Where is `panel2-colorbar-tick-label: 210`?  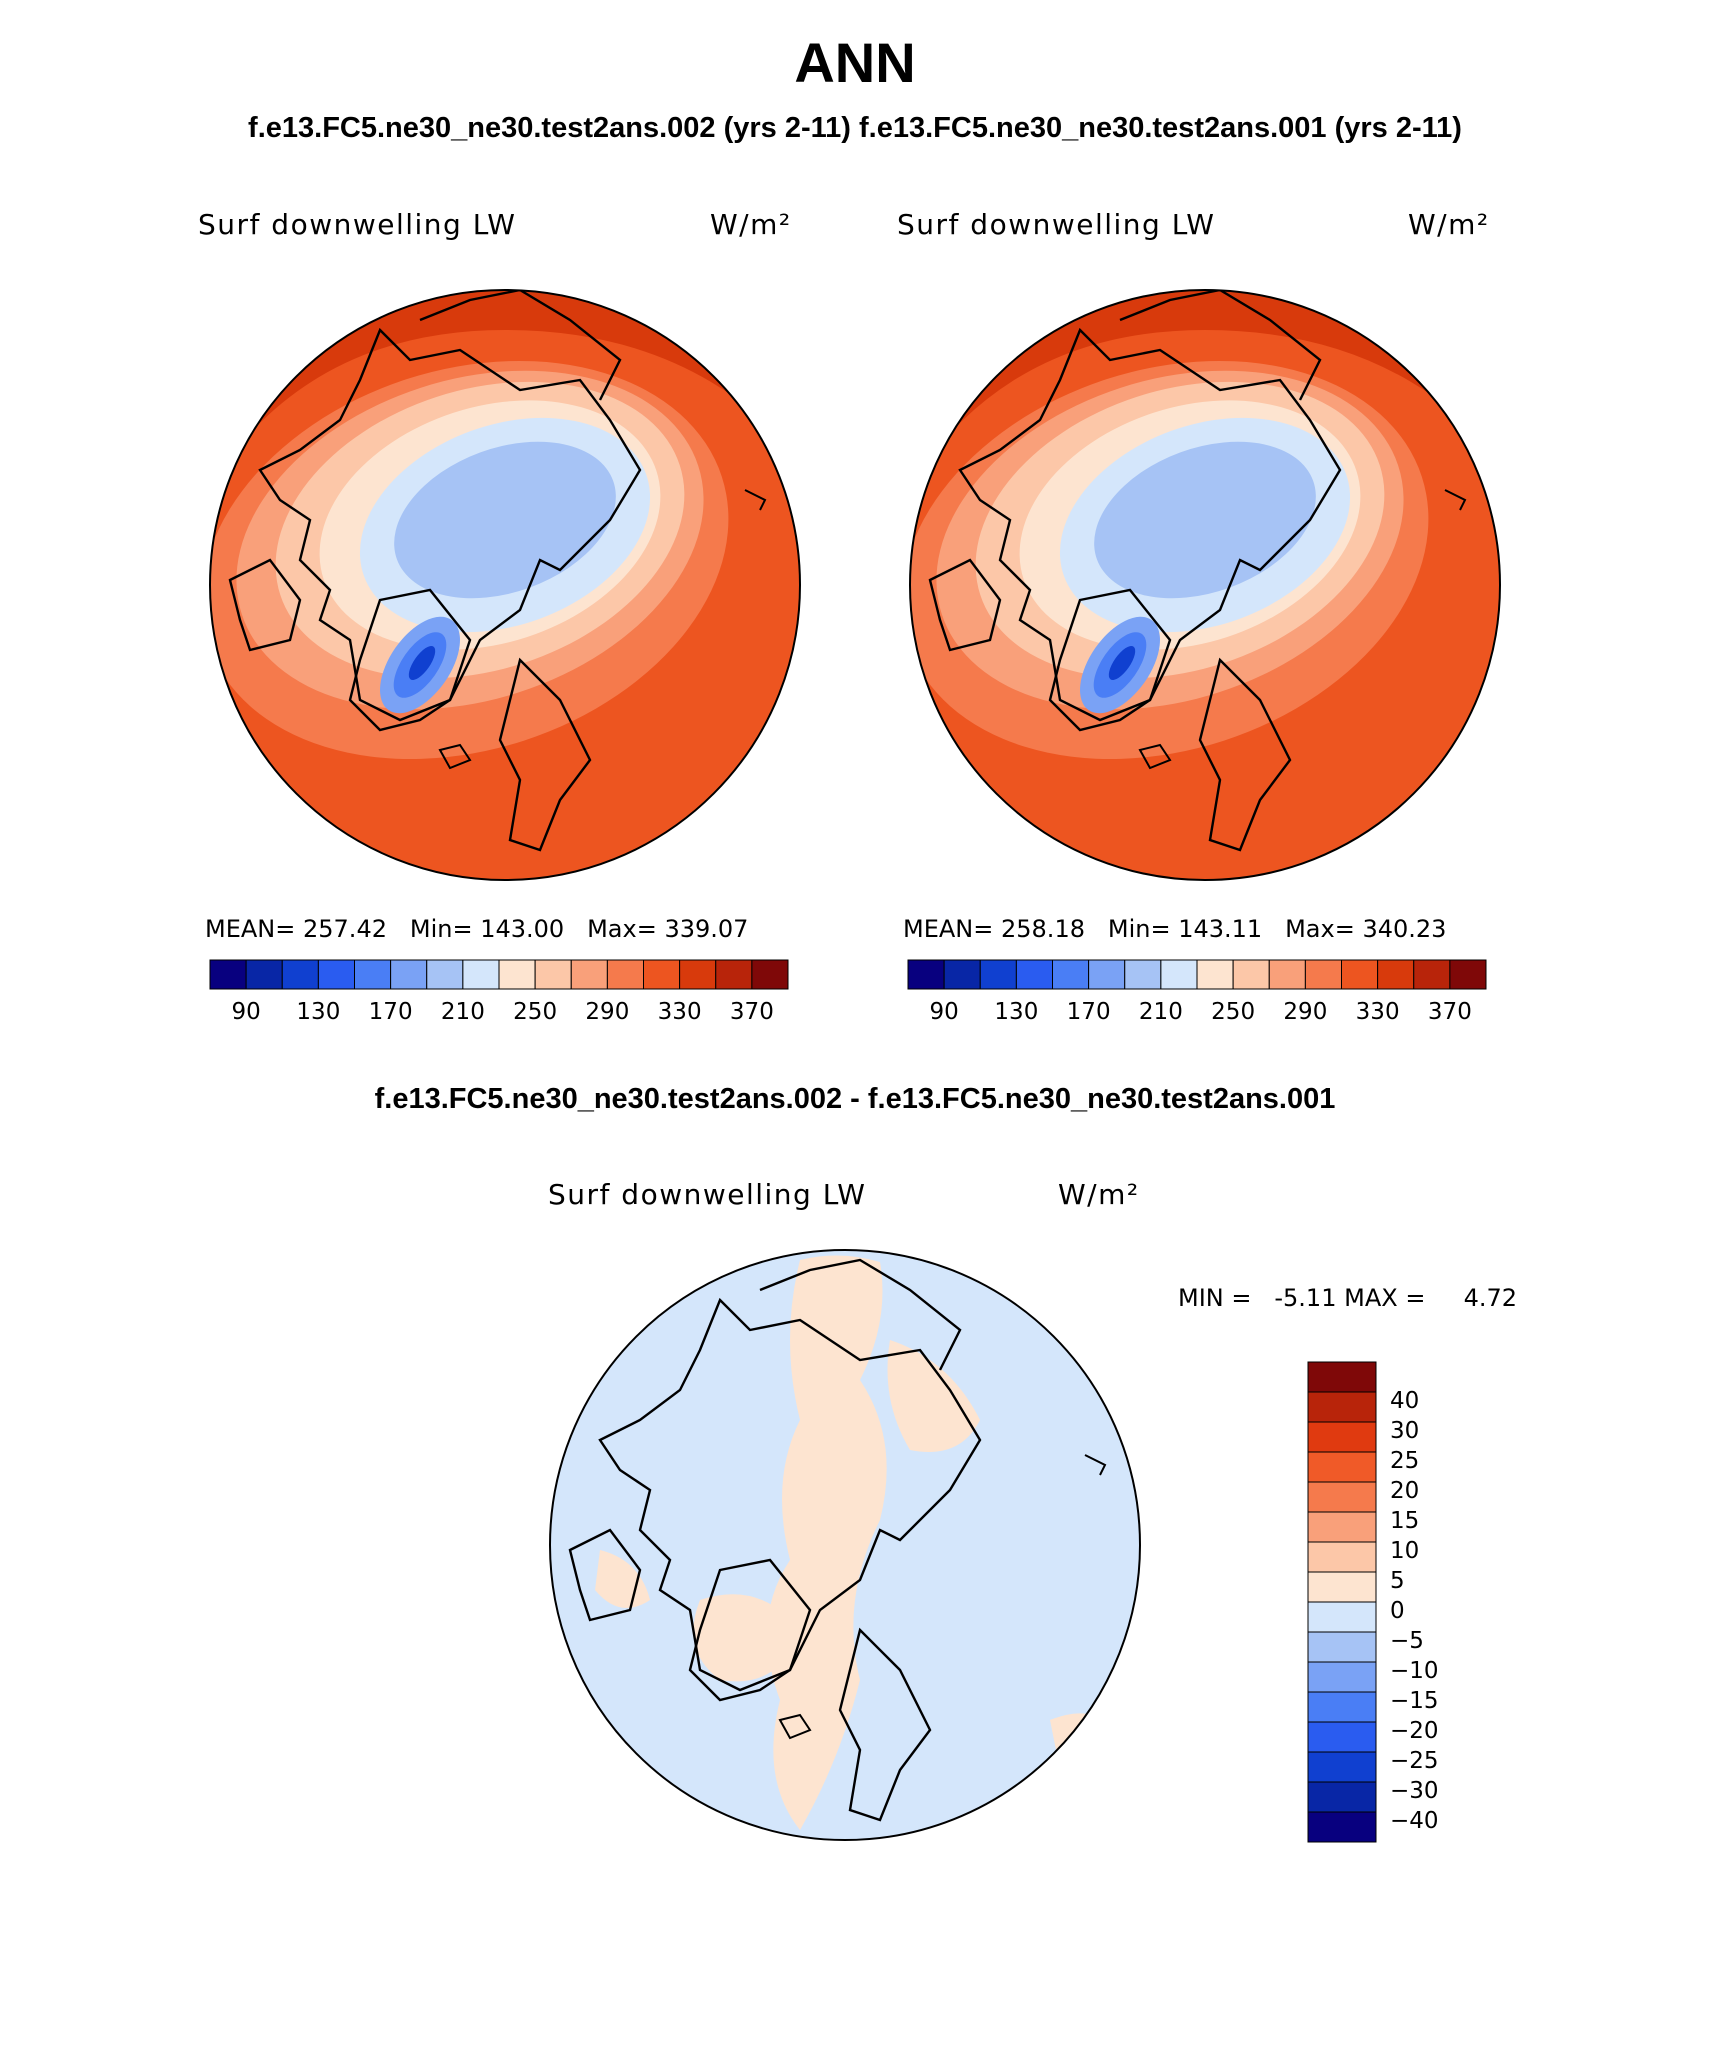 panel2-colorbar-tick-label: 210 is located at coordinates (1160, 1012).